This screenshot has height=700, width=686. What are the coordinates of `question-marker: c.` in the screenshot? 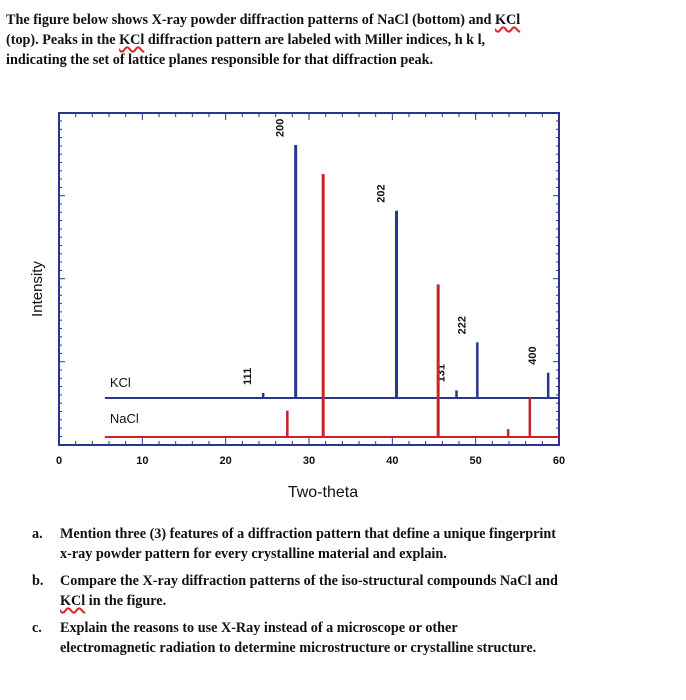 It's located at (37, 628).